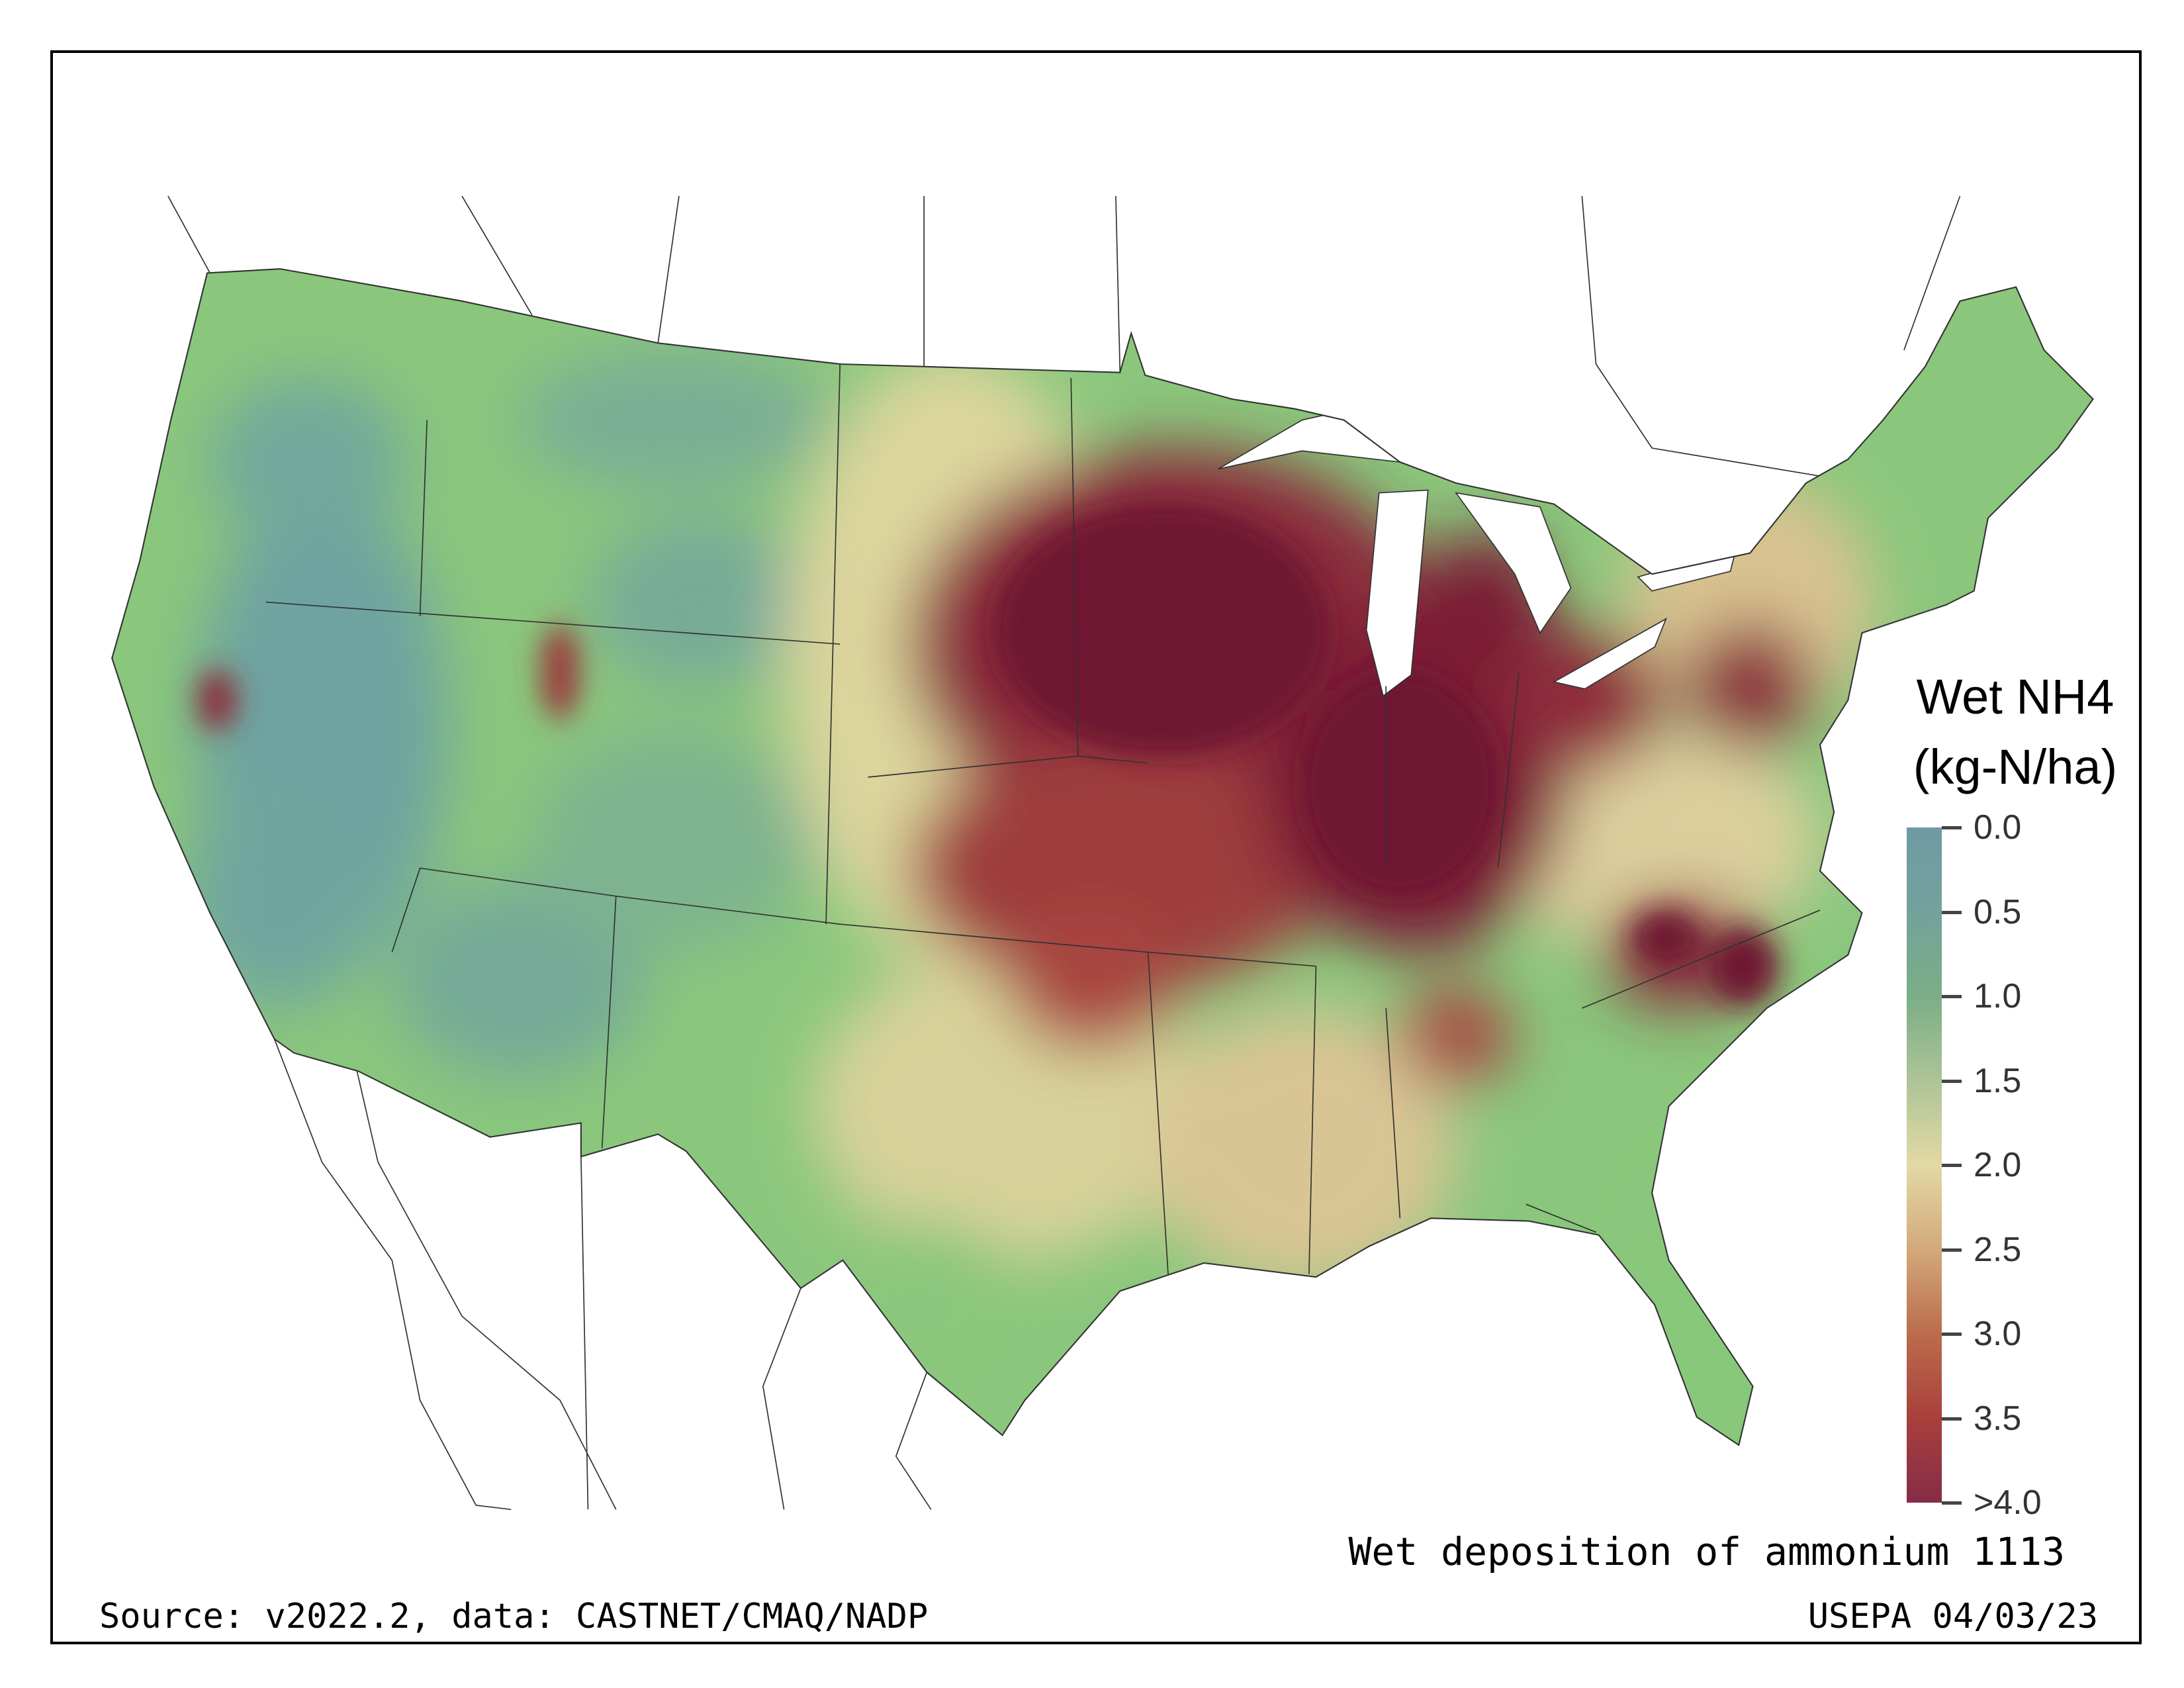 The image size is (2184, 1688). I want to click on map-caption: Wet deposition of ammonium 1113, so click(1707, 1551).